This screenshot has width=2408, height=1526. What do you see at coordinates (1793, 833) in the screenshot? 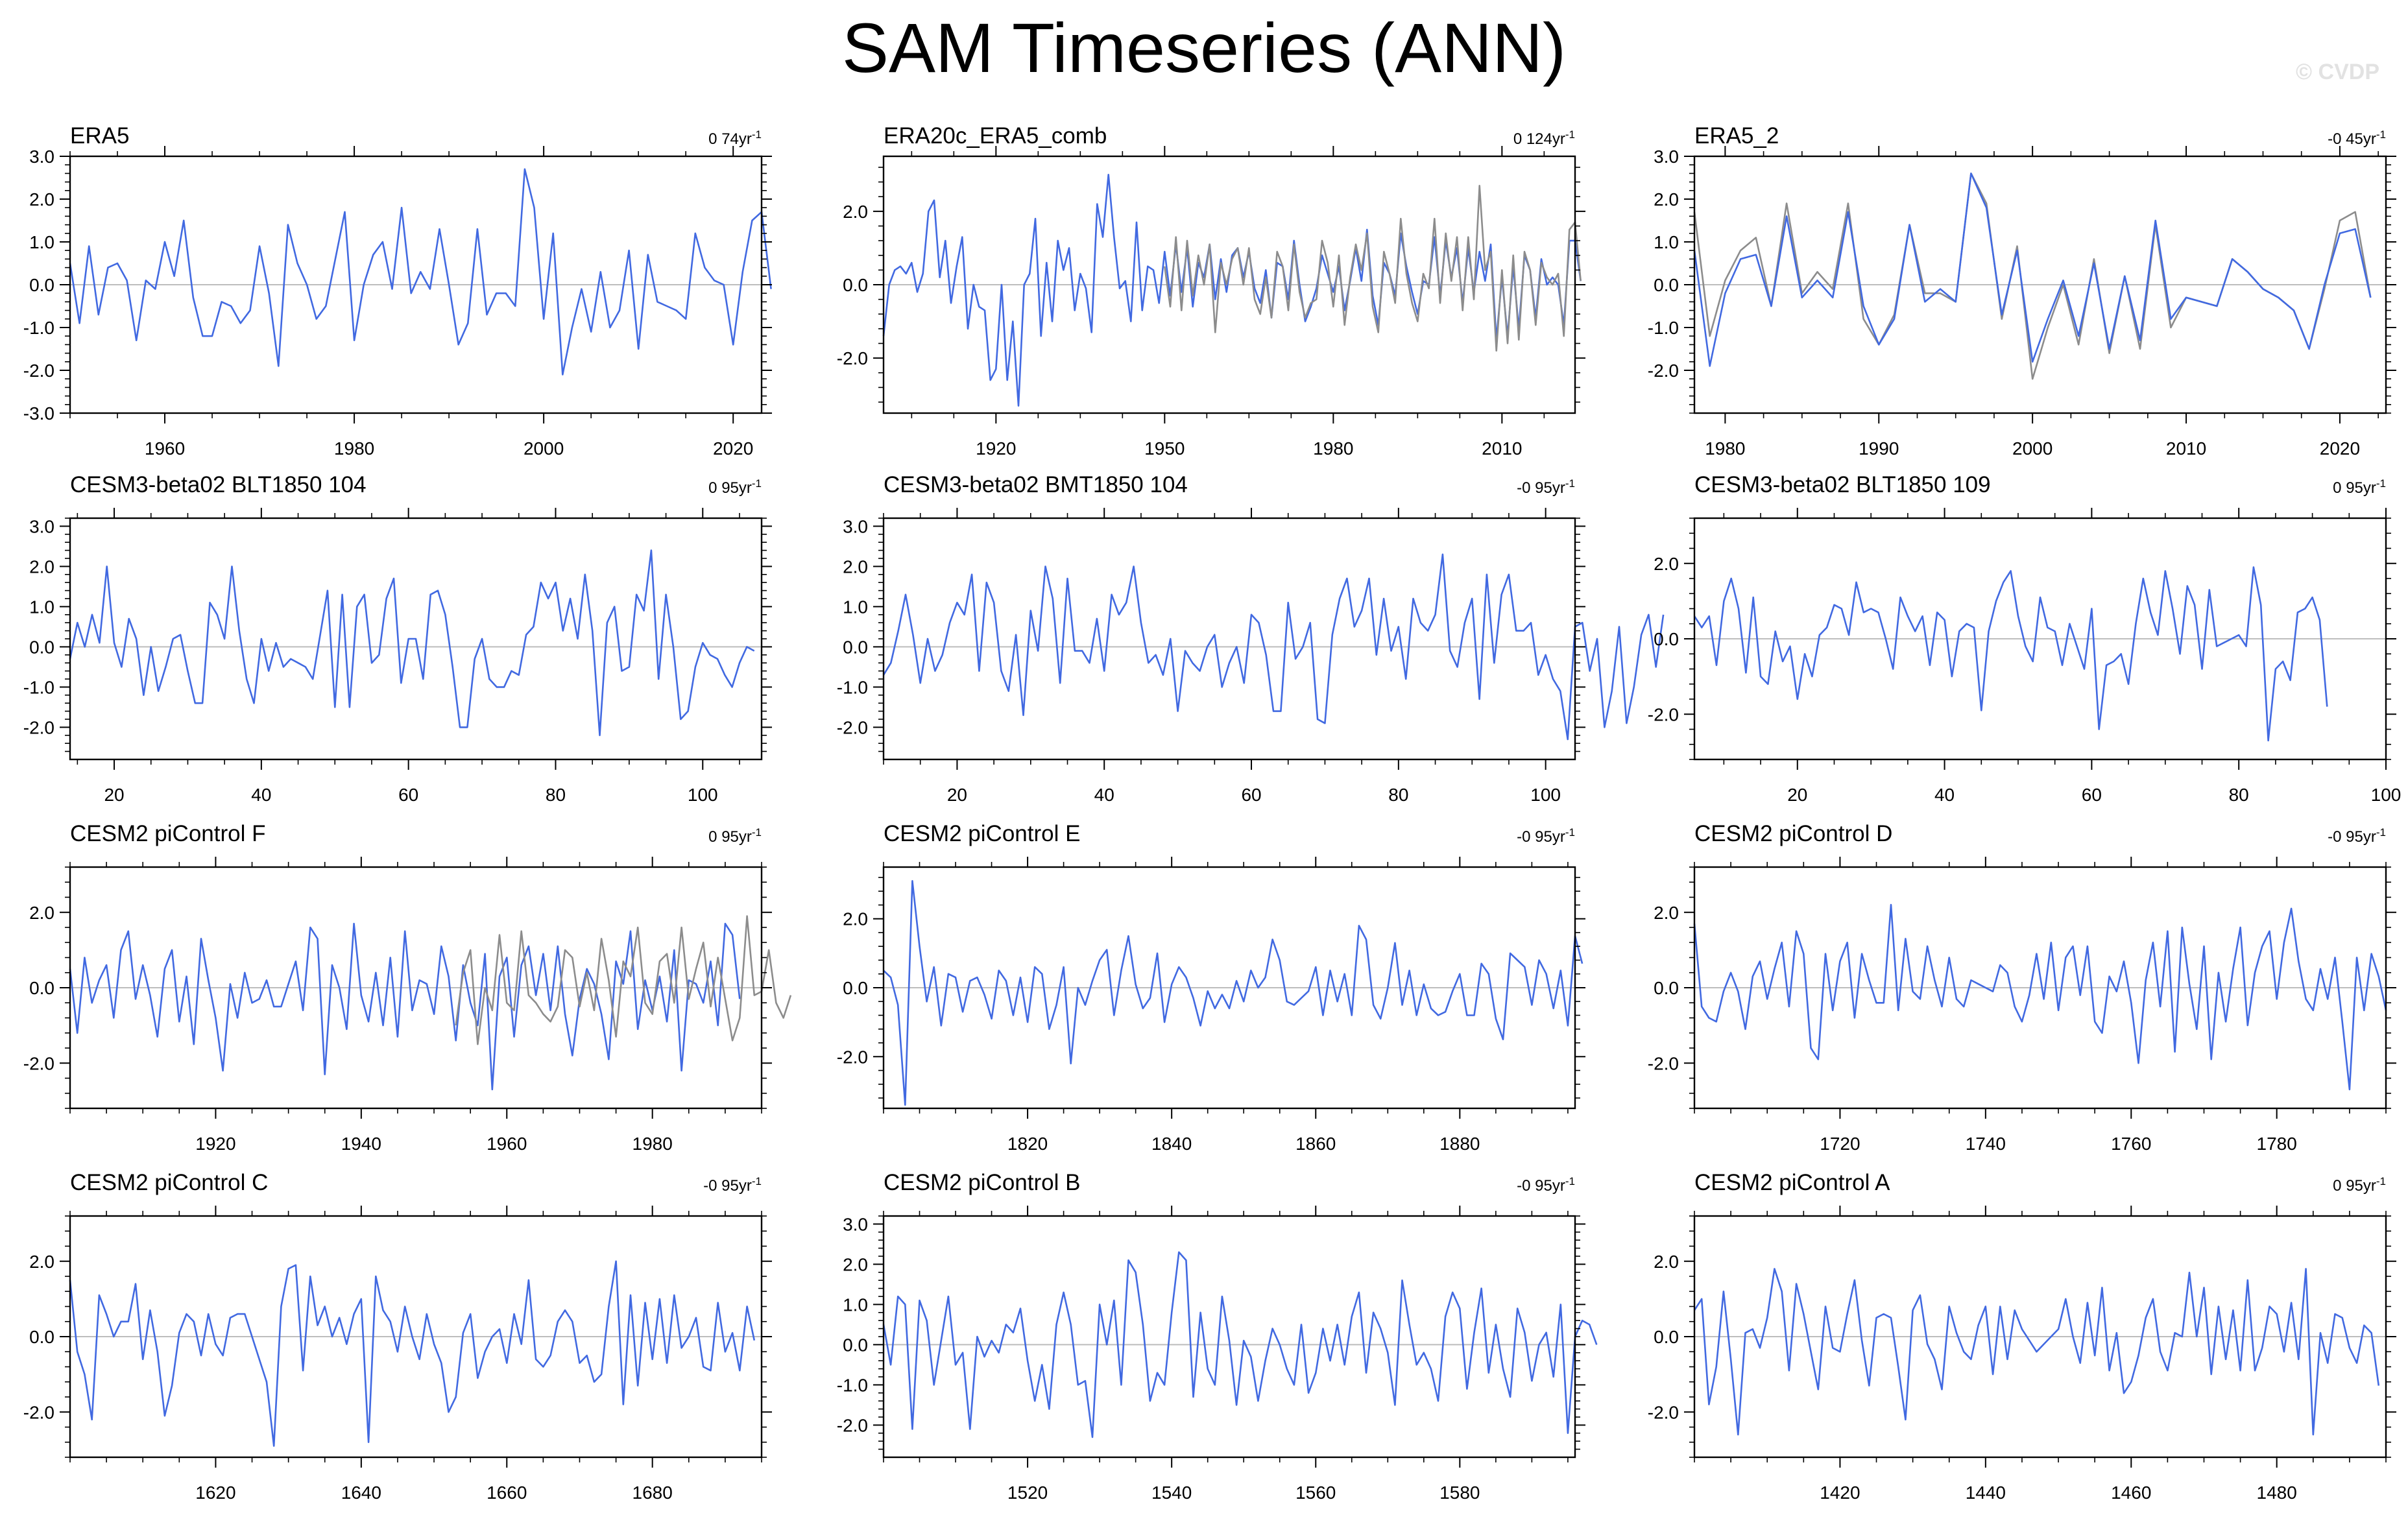
I see `panel-title: CESM2 piControl D` at bounding box center [1793, 833].